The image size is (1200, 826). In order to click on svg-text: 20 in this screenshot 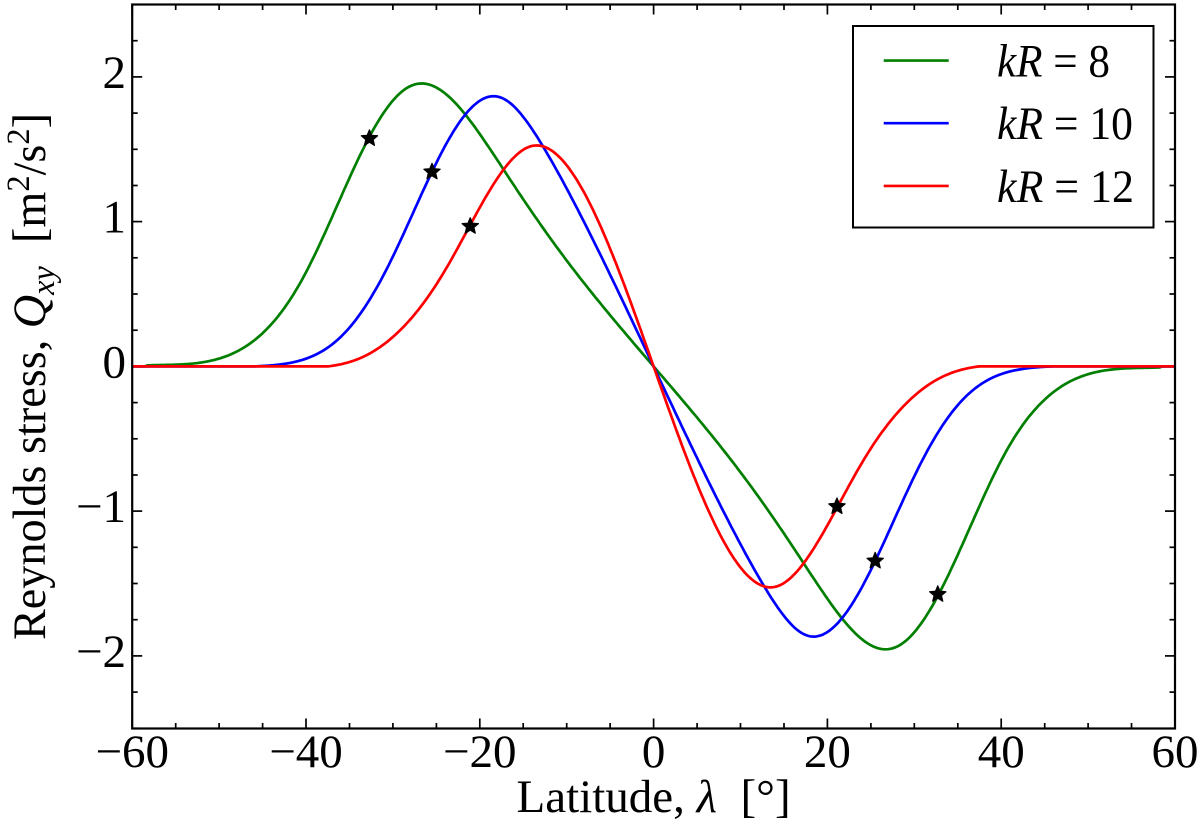, I will do `click(827, 752)`.